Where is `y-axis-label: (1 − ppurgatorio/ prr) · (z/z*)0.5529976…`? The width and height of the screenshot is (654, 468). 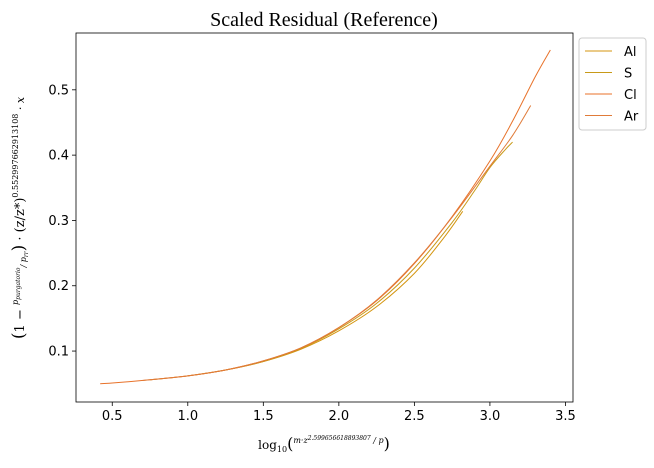 y-axis-label: (1 − ppurgatorio/ prr) · (z/z*)0.5529976… is located at coordinates (19, 217).